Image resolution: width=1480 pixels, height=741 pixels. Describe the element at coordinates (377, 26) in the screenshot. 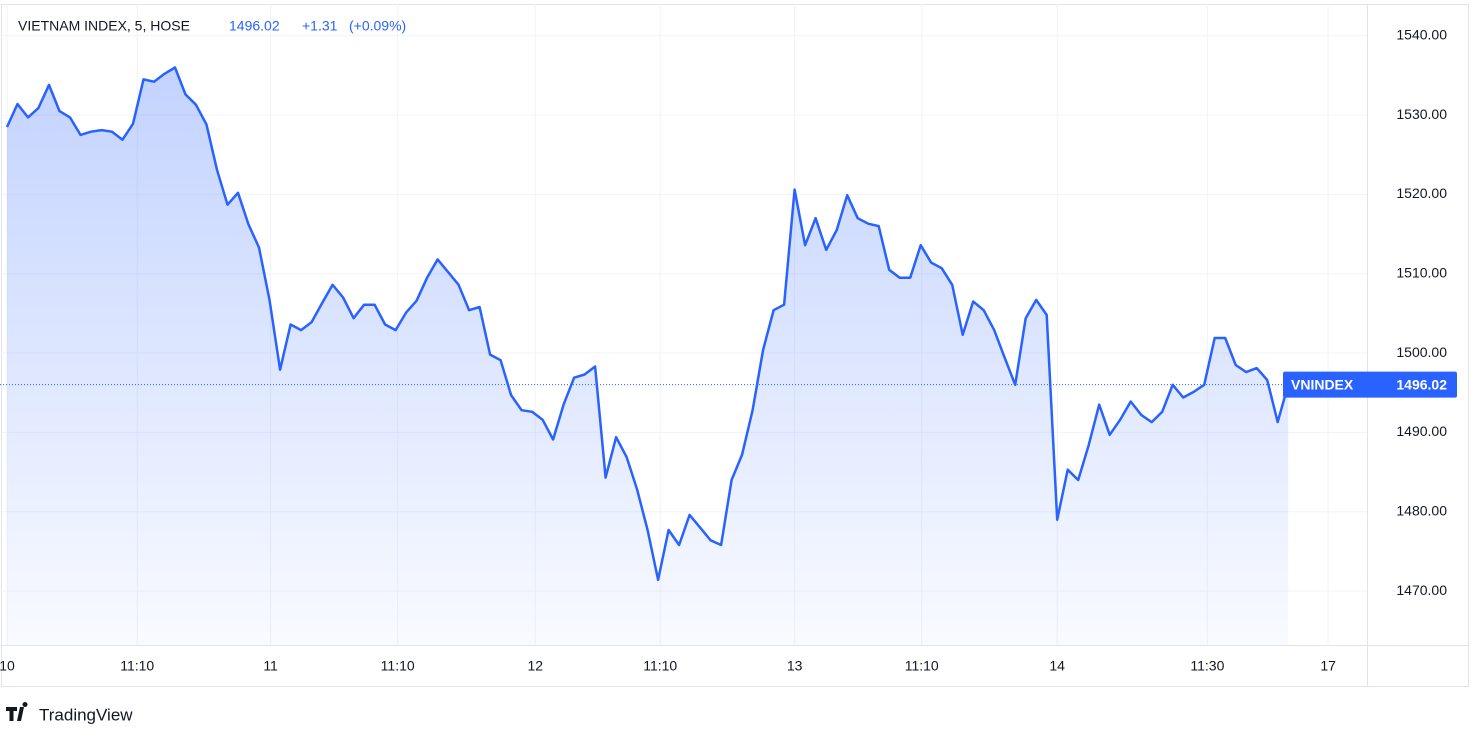

I see `header-change-pct: (+0.09%)` at that location.